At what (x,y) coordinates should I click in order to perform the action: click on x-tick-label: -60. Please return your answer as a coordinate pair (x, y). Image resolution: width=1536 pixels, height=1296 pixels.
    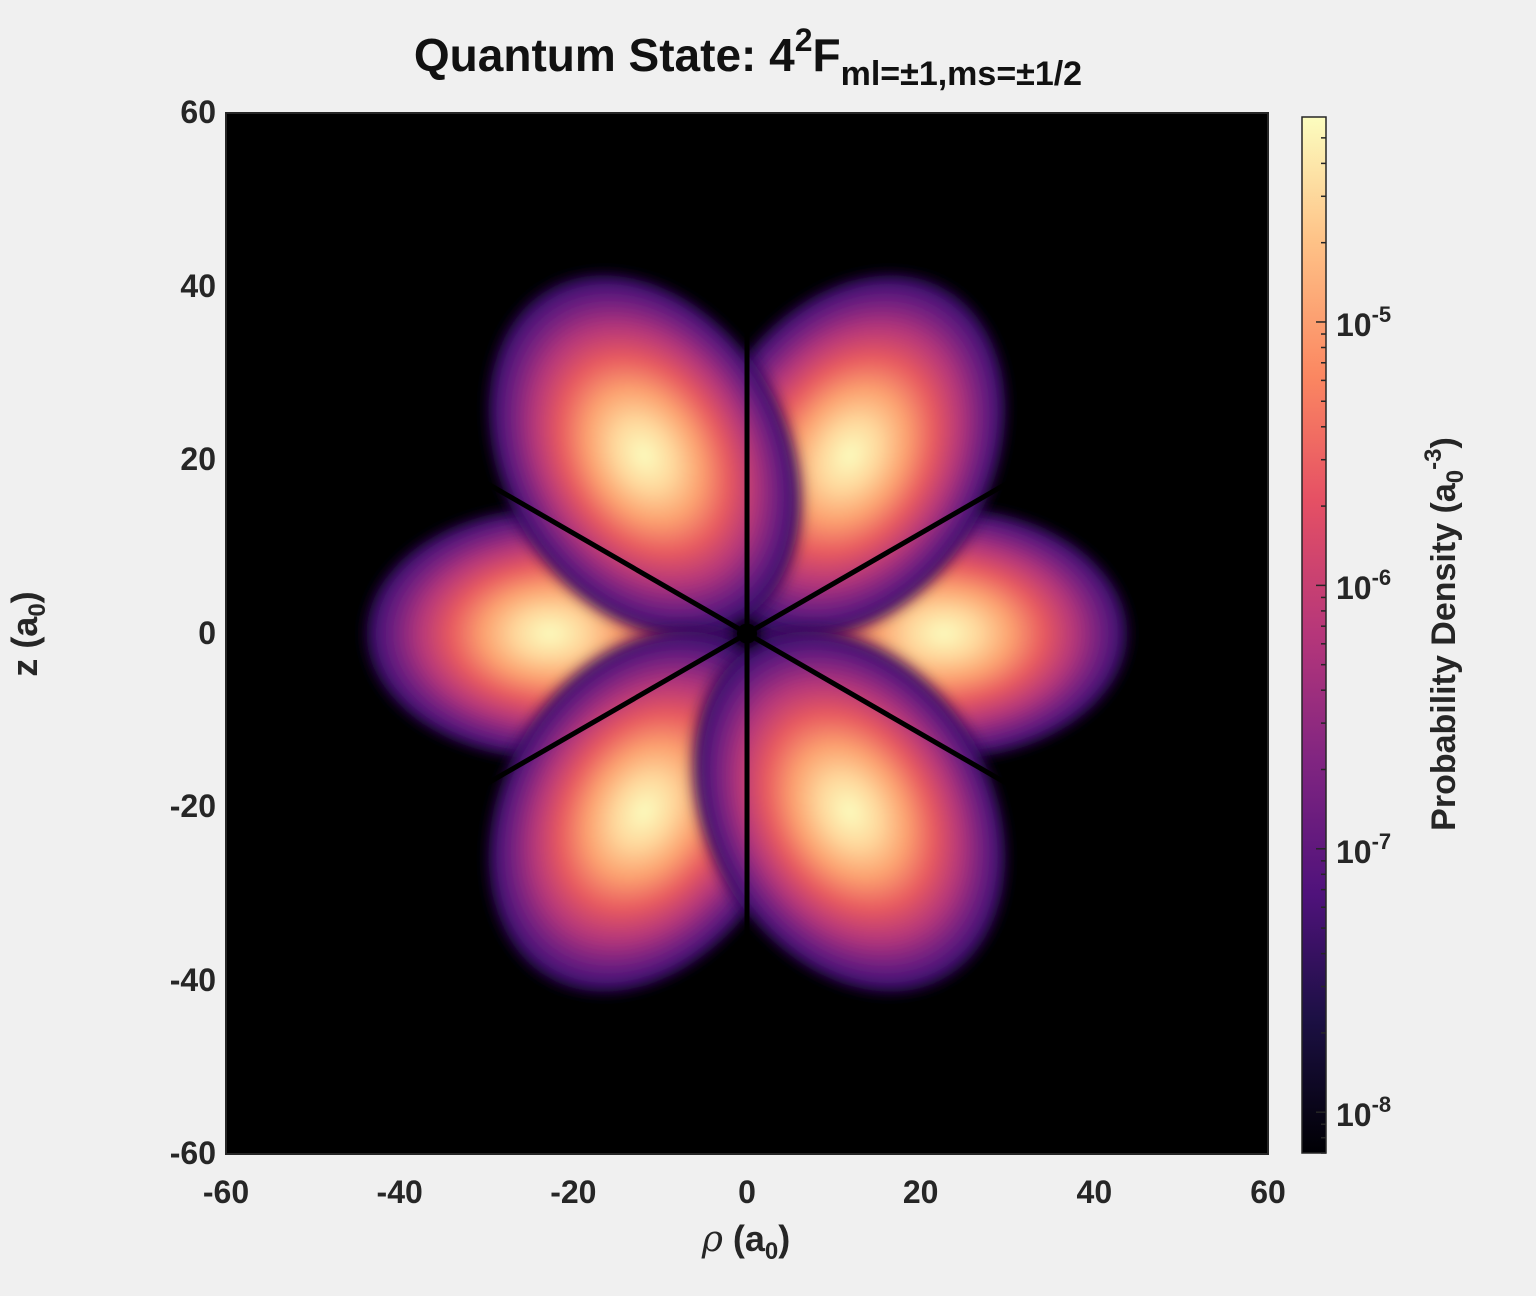
    Looking at the image, I should click on (226, 1192).